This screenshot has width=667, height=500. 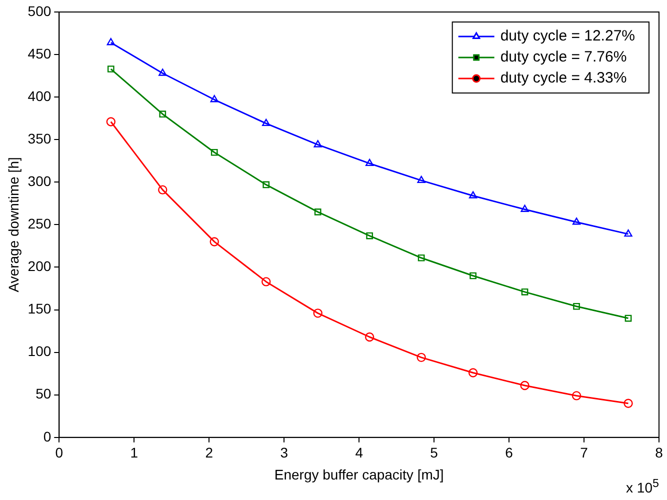 What do you see at coordinates (434, 452) in the screenshot?
I see `x-tick-label: 5` at bounding box center [434, 452].